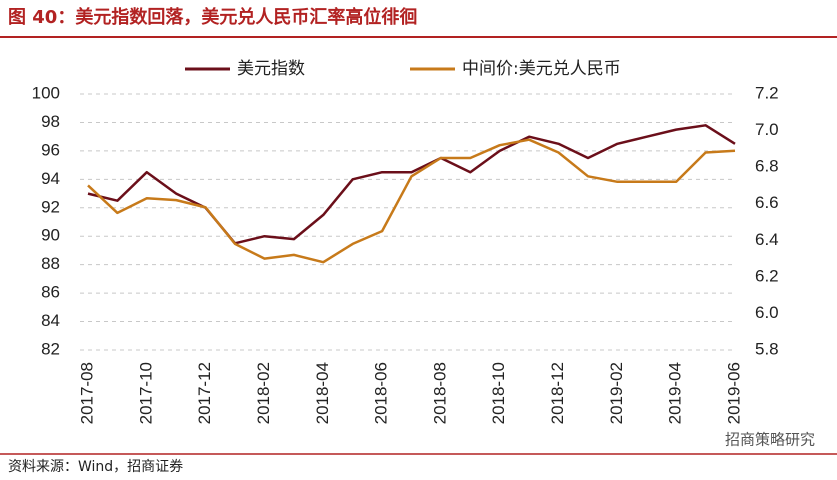  I want to click on y-tick-label: 98, so click(50, 121).